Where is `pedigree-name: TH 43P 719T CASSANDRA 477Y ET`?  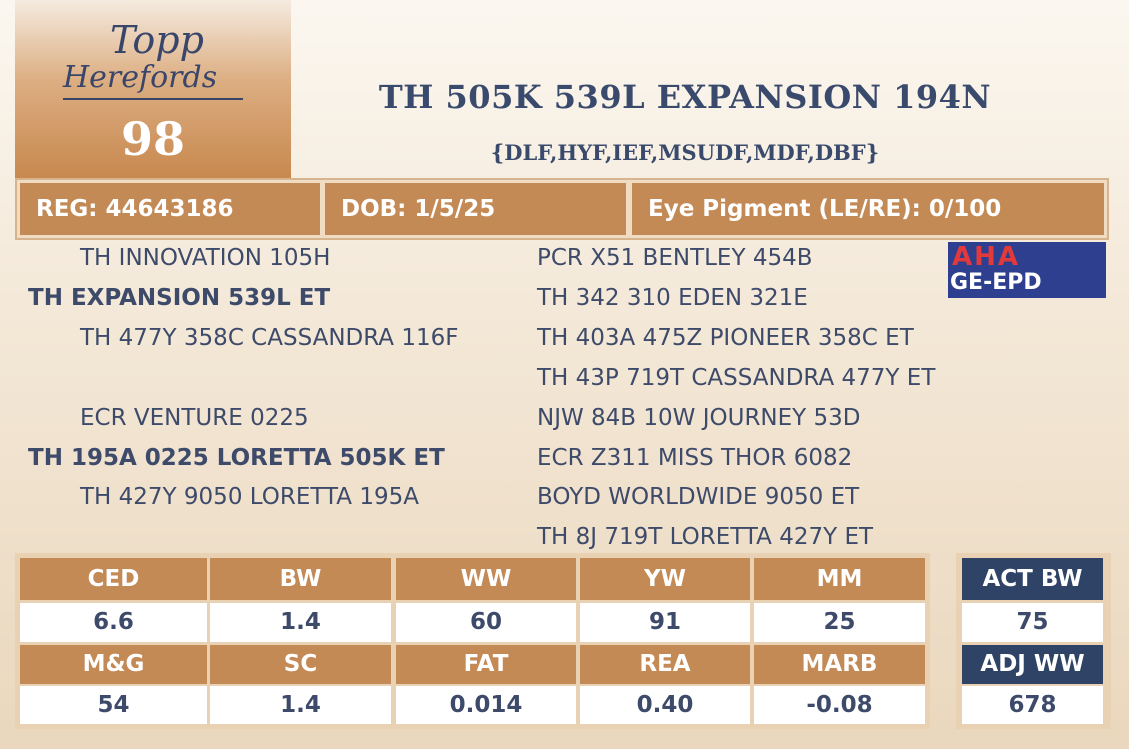
pedigree-name: TH 43P 719T CASSANDRA 477Y ET is located at coordinates (736, 377).